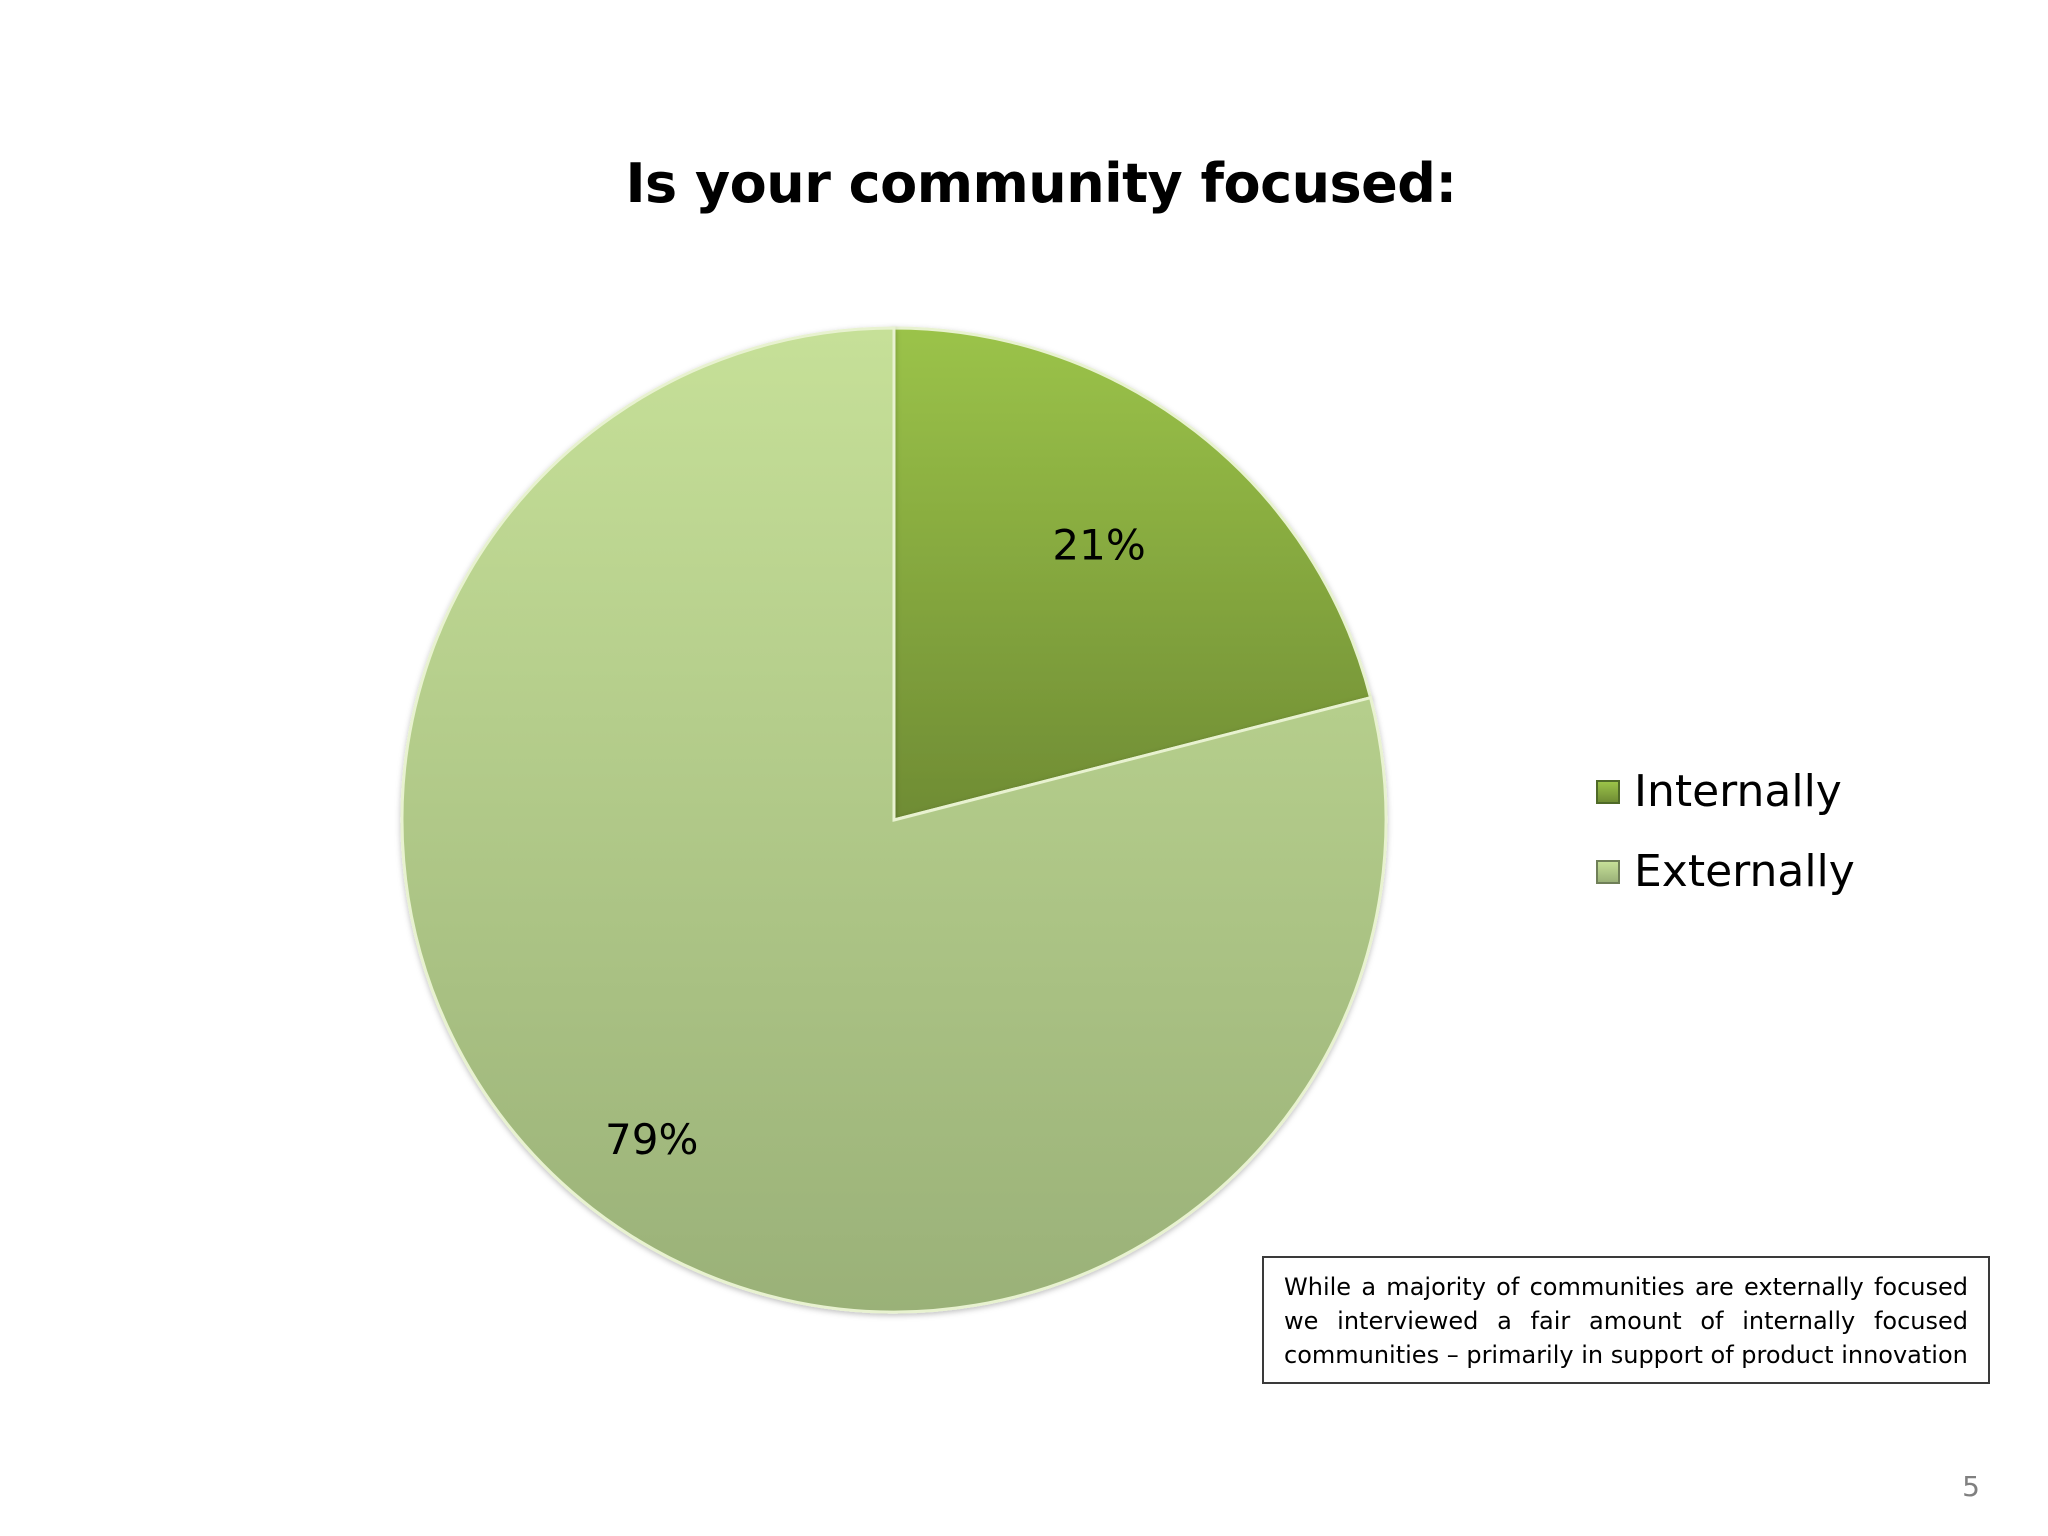 The image size is (2048, 1536). Describe the element at coordinates (1132, 574) in the screenshot. I see `pie-slice-internally` at that location.